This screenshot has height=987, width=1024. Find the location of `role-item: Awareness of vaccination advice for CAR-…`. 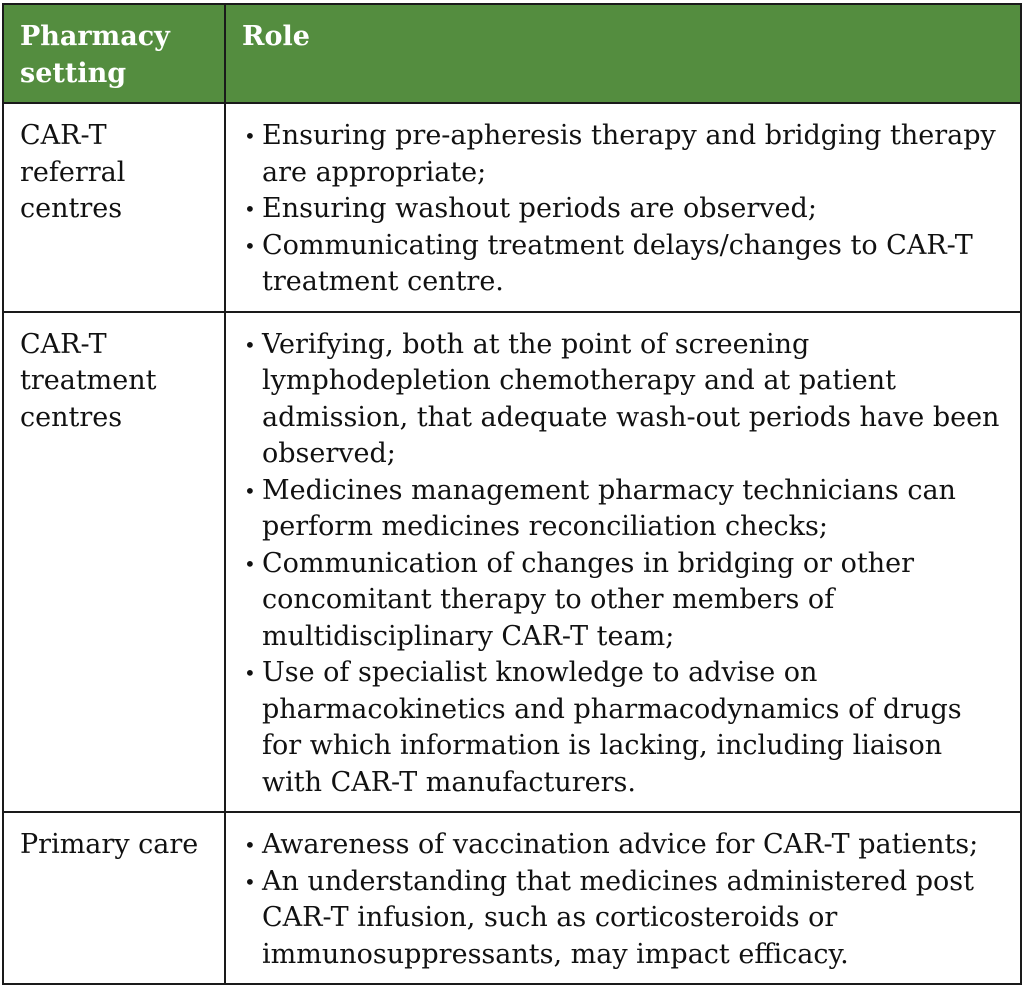

role-item: Awareness of vaccination advice for CAR-… is located at coordinates (624, 845).